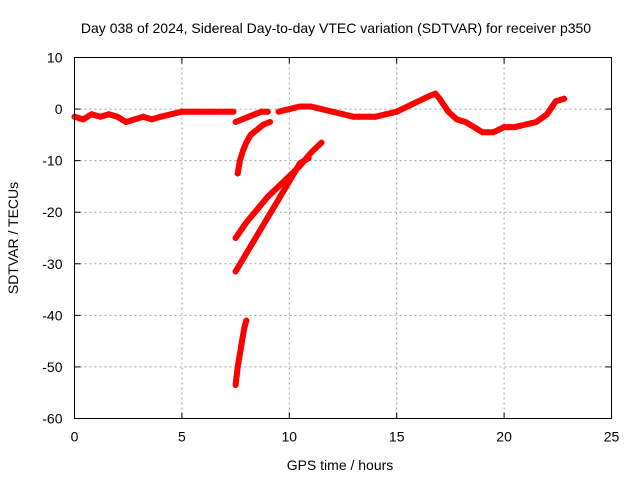 The image size is (640, 480). What do you see at coordinates (52, 212) in the screenshot?
I see `y-tick-label: -20` at bounding box center [52, 212].